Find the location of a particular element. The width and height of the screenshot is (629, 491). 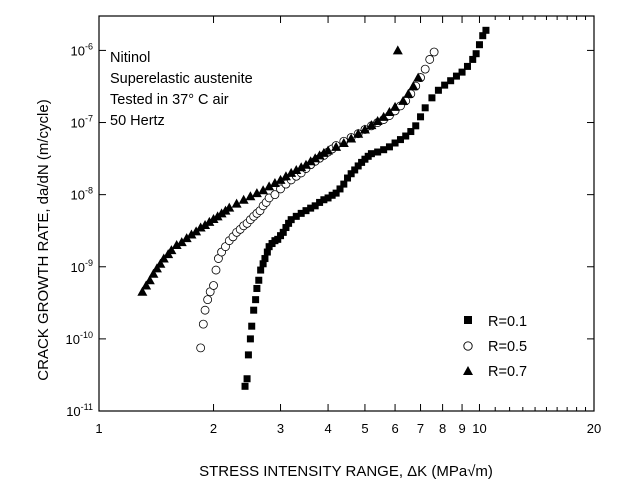

annotation-line-4: 50 Hertz is located at coordinates (137, 121).